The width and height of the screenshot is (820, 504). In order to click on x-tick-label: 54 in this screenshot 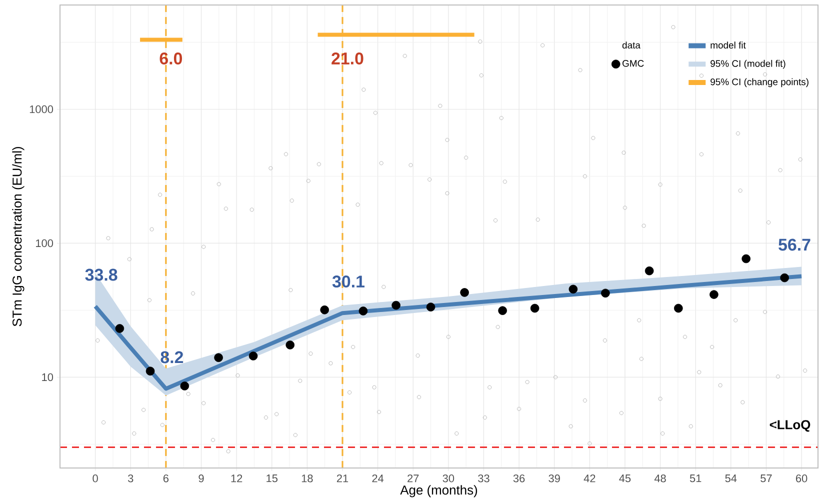, I will do `click(731, 478)`.